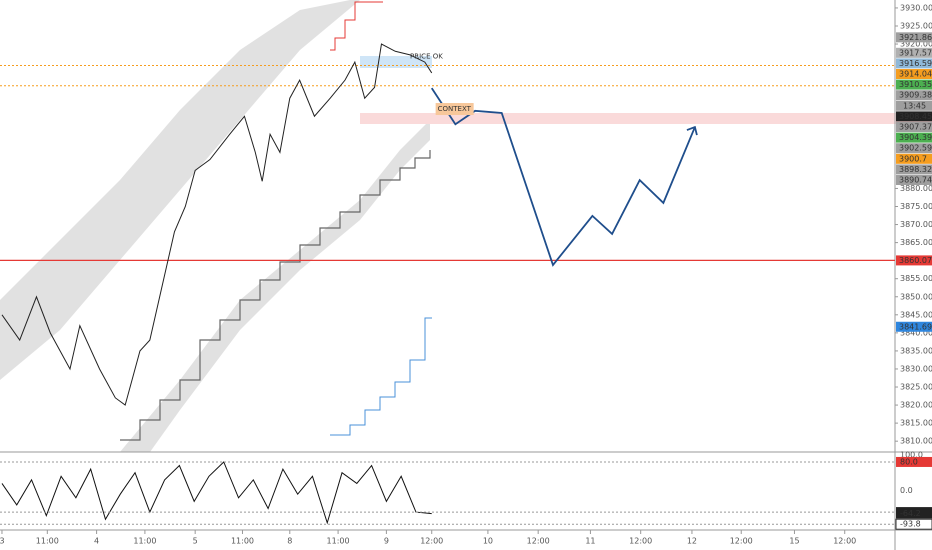 The height and width of the screenshot is (550, 932). What do you see at coordinates (916, 206) in the screenshot?
I see `y-tick-label: 3875.00` at bounding box center [916, 206].